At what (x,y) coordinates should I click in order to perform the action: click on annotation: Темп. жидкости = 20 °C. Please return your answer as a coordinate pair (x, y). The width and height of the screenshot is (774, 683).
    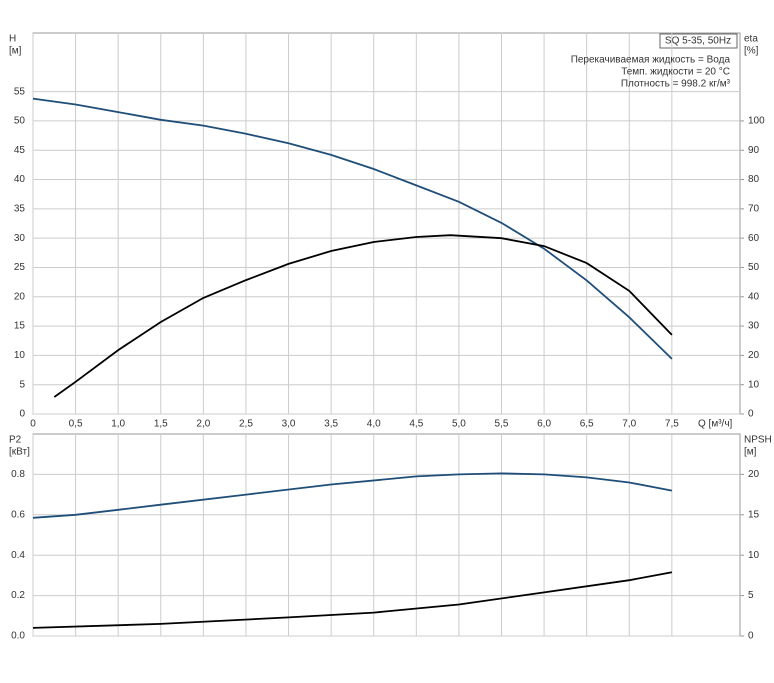
    Looking at the image, I should click on (675, 72).